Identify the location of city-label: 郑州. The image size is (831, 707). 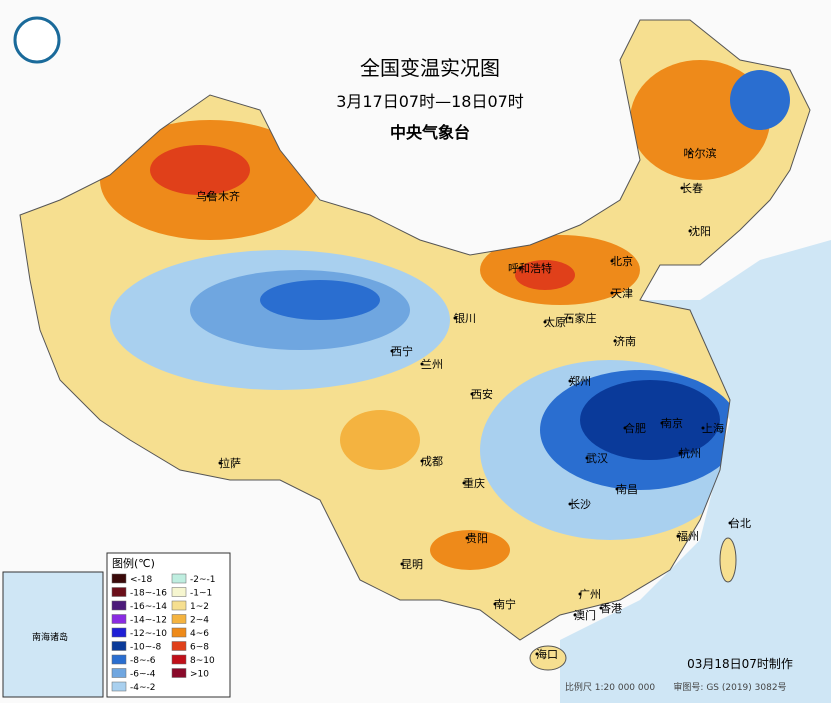
(580, 381).